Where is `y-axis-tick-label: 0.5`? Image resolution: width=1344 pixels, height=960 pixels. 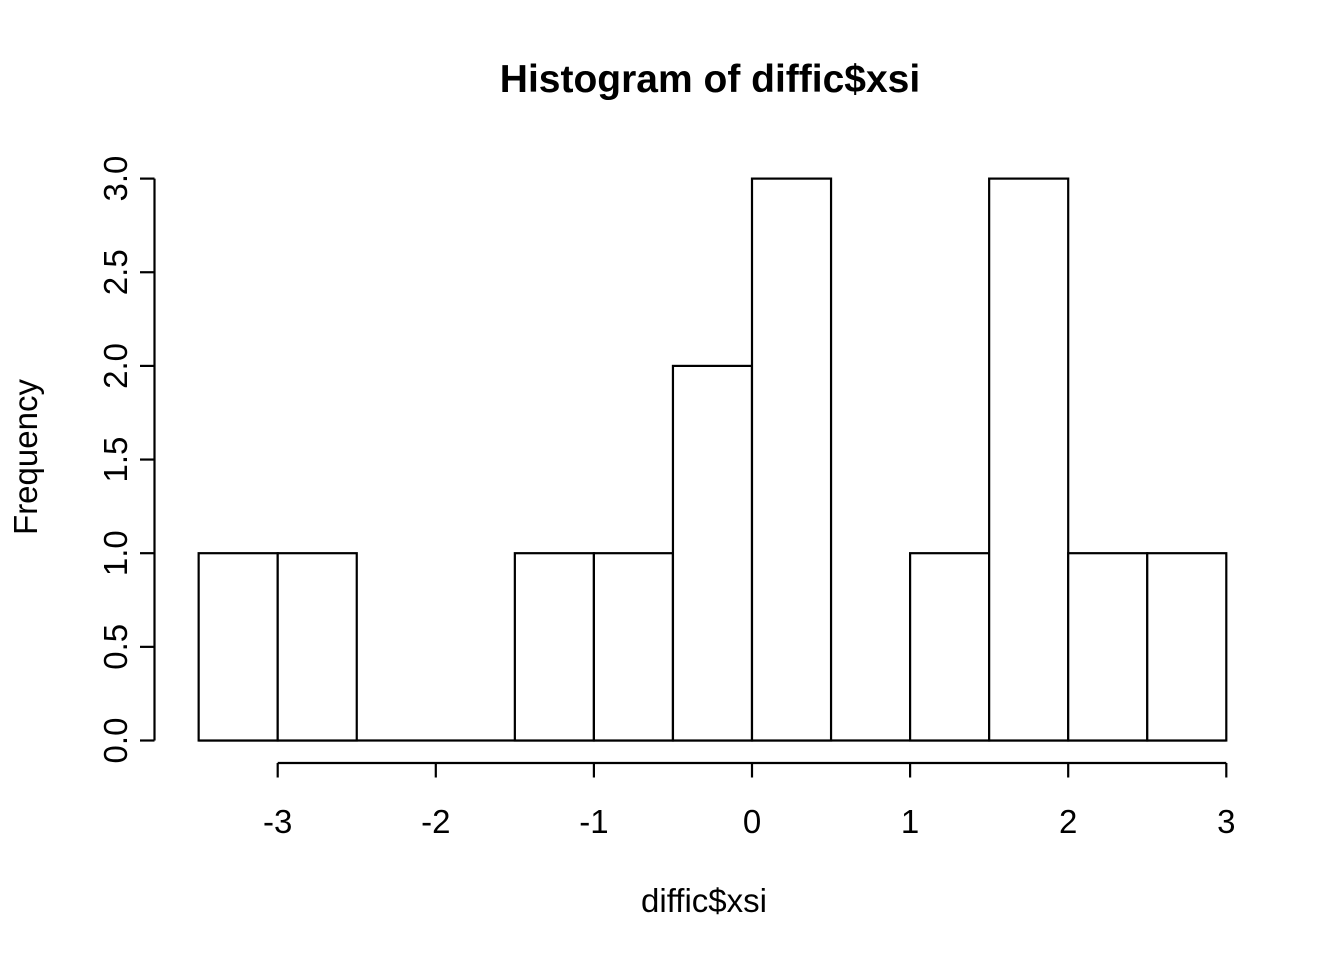 y-axis-tick-label: 0.5 is located at coordinates (115, 647).